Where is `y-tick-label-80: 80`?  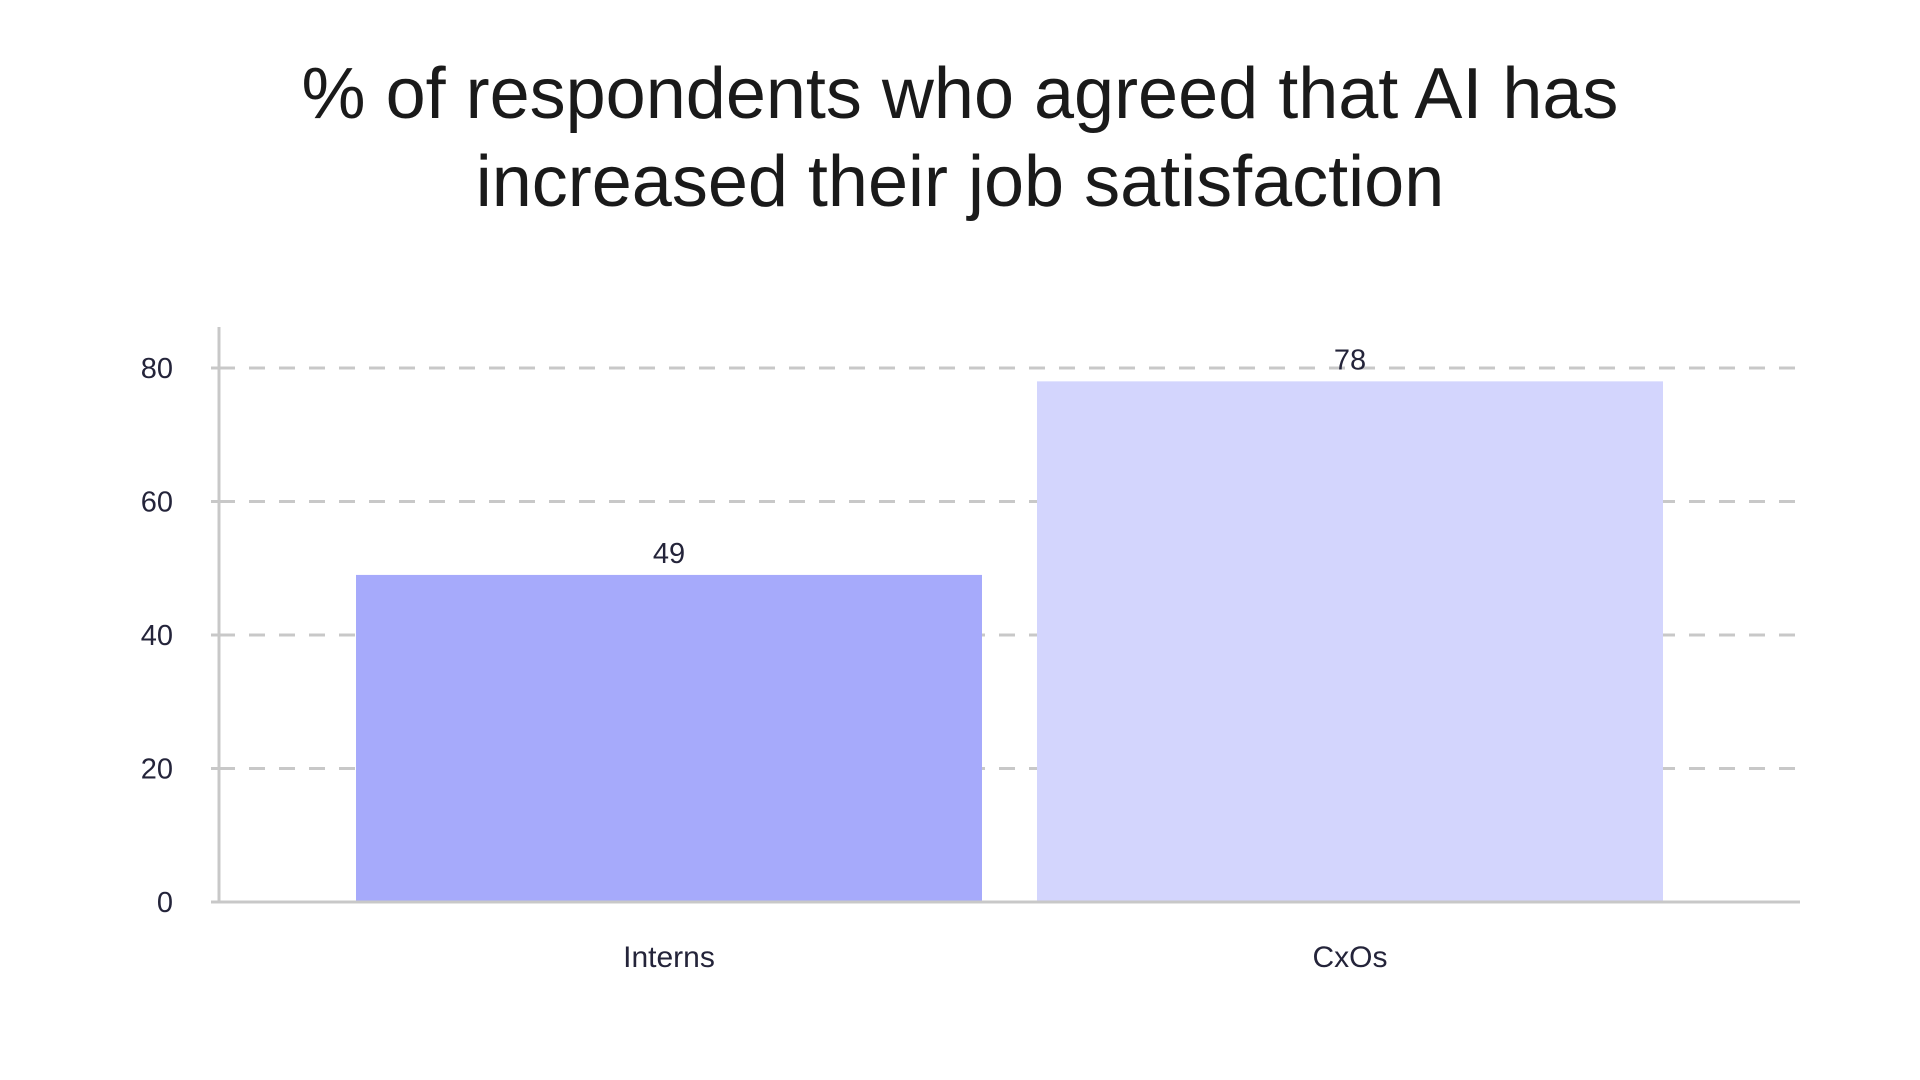
y-tick-label-80: 80 is located at coordinates (157, 369).